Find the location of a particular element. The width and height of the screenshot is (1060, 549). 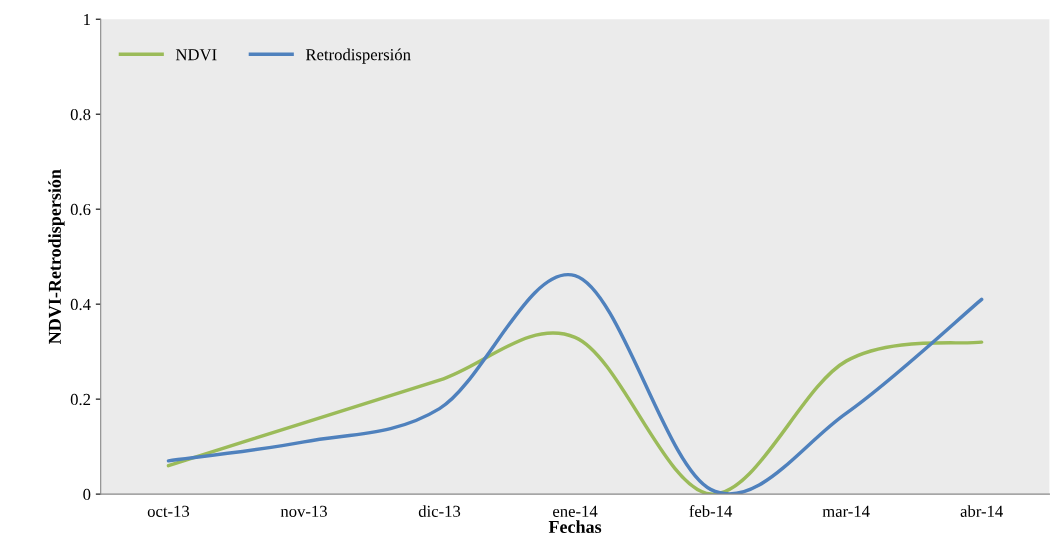

y-tick-label: 0.6 is located at coordinates (80, 209).